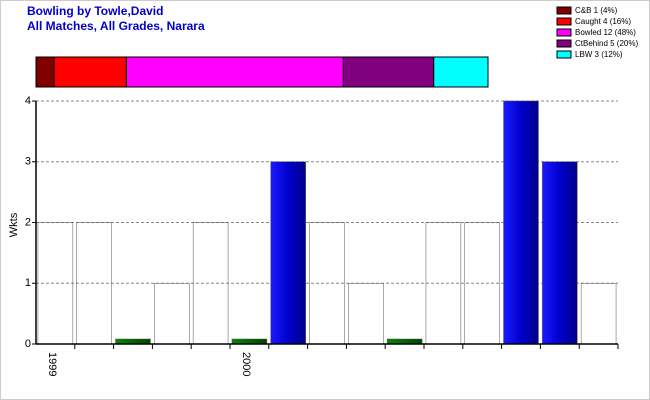 This screenshot has height=400, width=650. What do you see at coordinates (28, 283) in the screenshot?
I see `y-tick-label: 1` at bounding box center [28, 283].